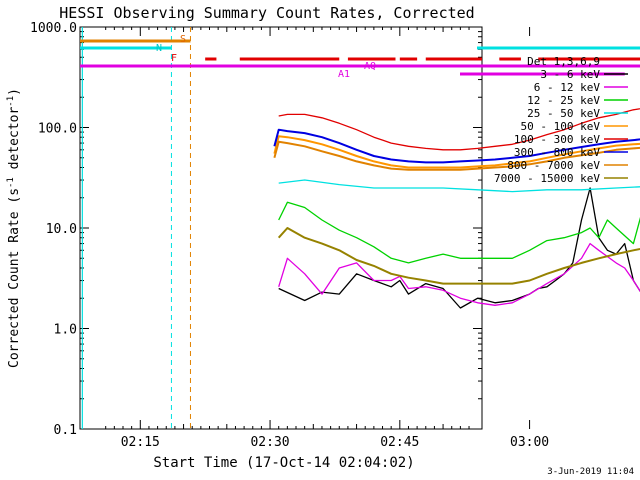 The image size is (640, 480). Describe the element at coordinates (547, 178) in the screenshot. I see `legend-entry-label: 7000 - 15000 keV` at that location.